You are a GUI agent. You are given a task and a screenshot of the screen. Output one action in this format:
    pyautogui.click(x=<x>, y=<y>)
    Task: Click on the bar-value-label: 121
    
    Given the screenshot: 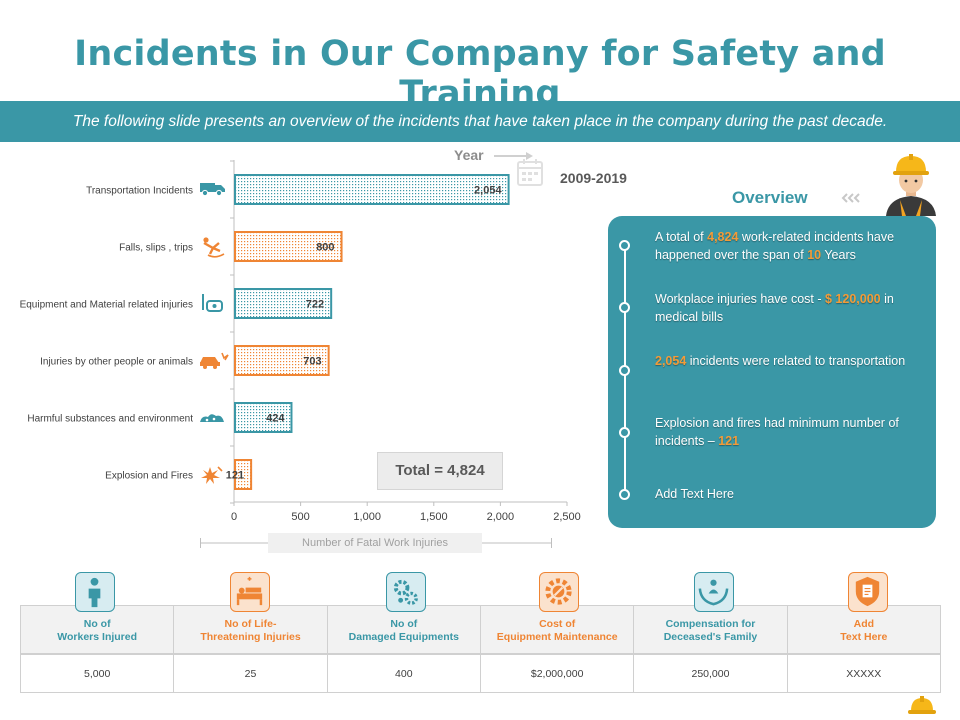 What is the action you would take?
    pyautogui.click(x=235, y=476)
    